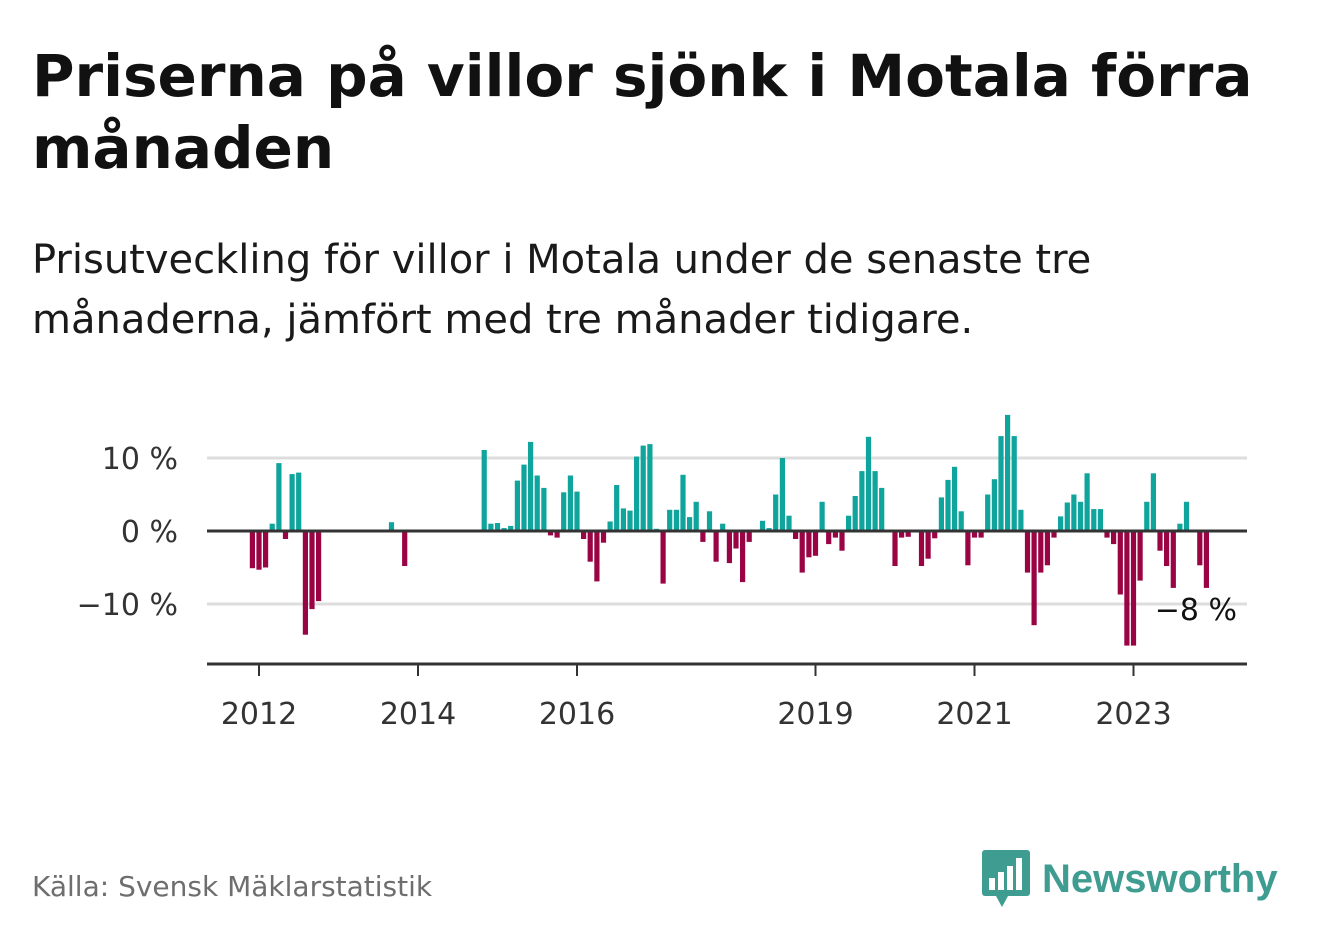 This screenshot has height=939, width=1322. I want to click on x-tick-label: 2014, so click(418, 714).